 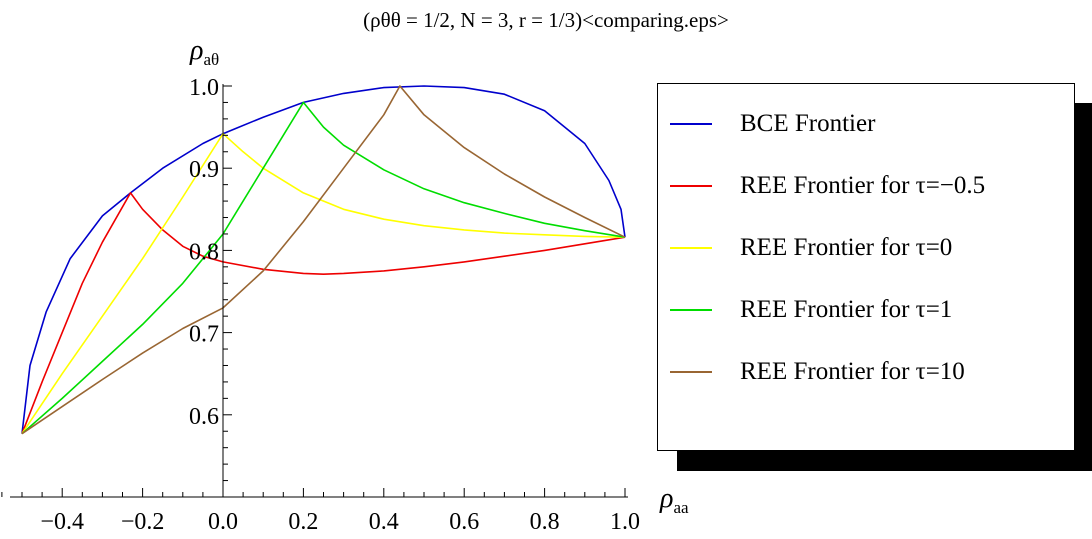 I want to click on x-tick-label: 1.0, so click(x=625, y=522).